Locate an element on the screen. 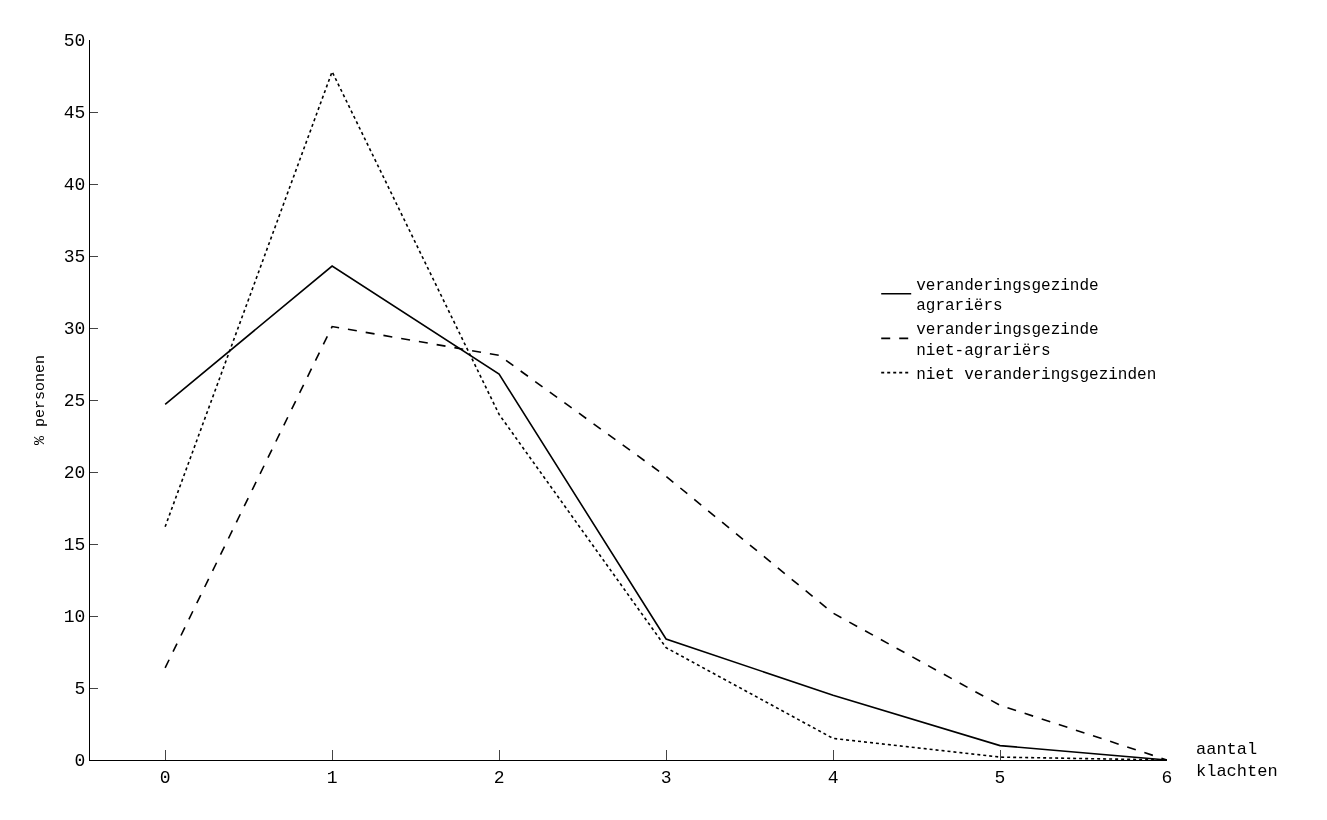  y-tick-label: 10 is located at coordinates (74, 617).